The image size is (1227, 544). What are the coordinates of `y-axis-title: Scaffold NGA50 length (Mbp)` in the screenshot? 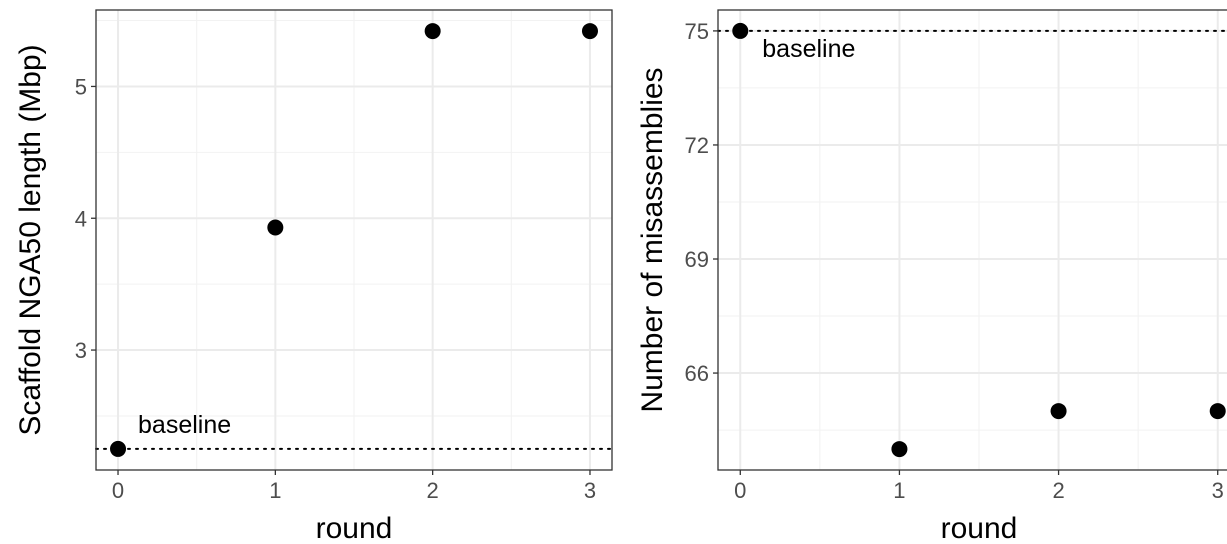 It's located at (30, 239).